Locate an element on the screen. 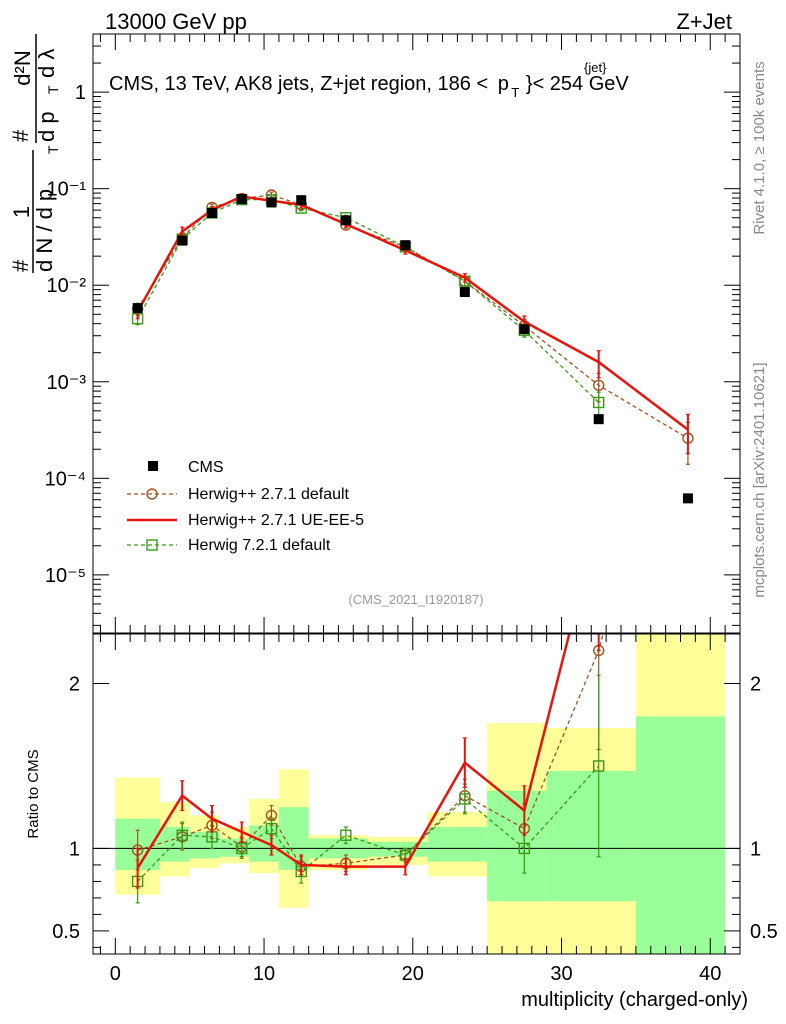 Image resolution: width=786 pixels, height=1024 pixels. ylabel-hash2: # is located at coordinates (20, 135).